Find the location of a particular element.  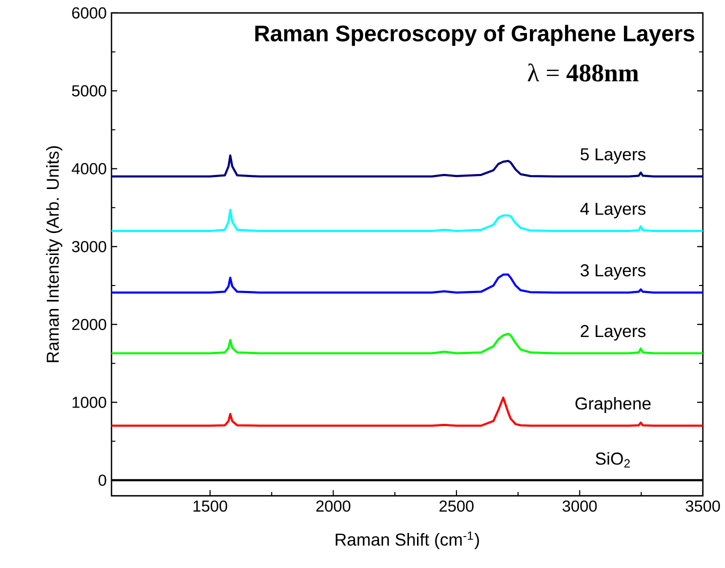

series-label: 4 Layers is located at coordinates (613, 210).